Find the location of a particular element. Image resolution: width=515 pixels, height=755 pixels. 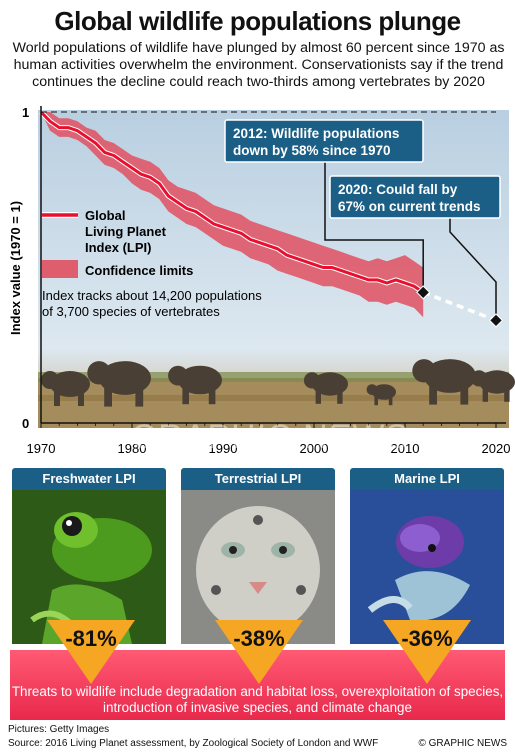

terrestrial-label: Terrestrial LPI is located at coordinates (258, 479).